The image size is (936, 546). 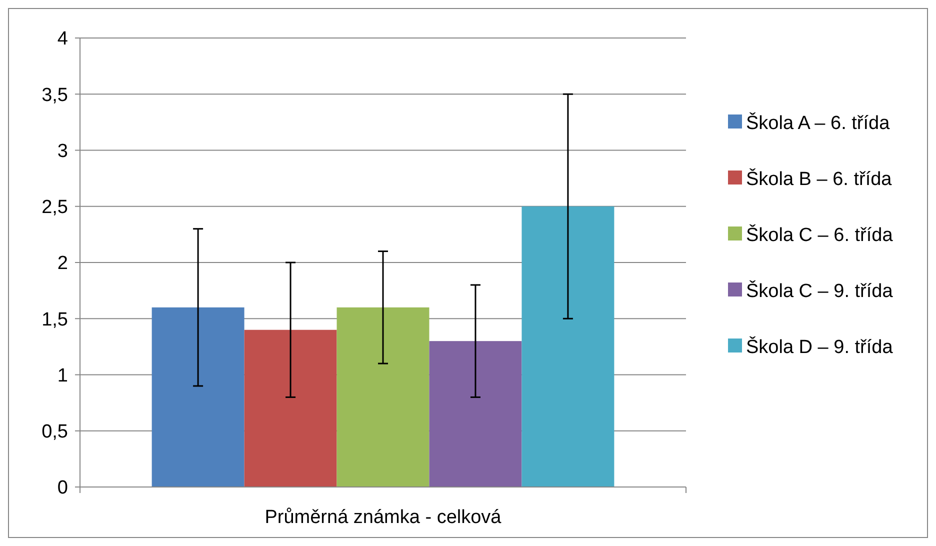 I want to click on y-tick-label: 3, so click(x=62, y=151).